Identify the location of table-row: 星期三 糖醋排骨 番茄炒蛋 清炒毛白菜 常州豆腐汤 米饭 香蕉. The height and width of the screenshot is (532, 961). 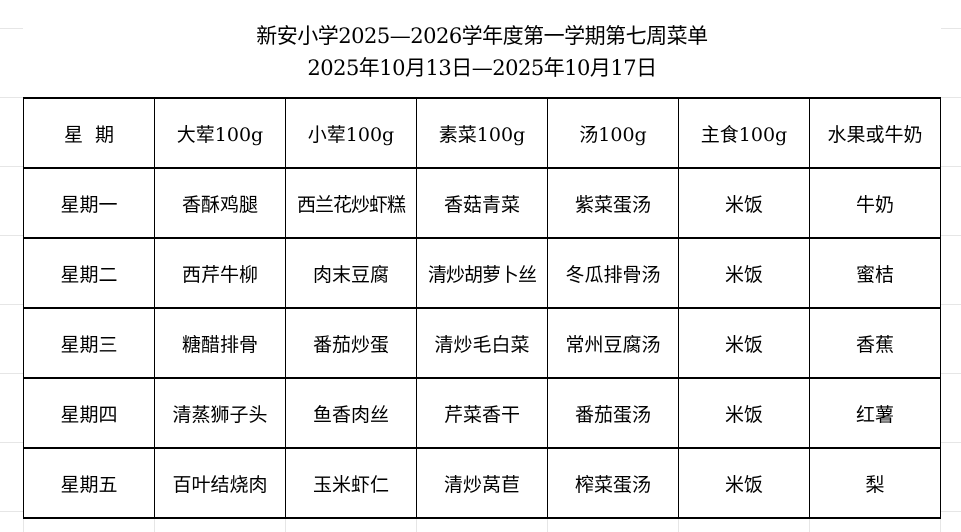
(482, 343).